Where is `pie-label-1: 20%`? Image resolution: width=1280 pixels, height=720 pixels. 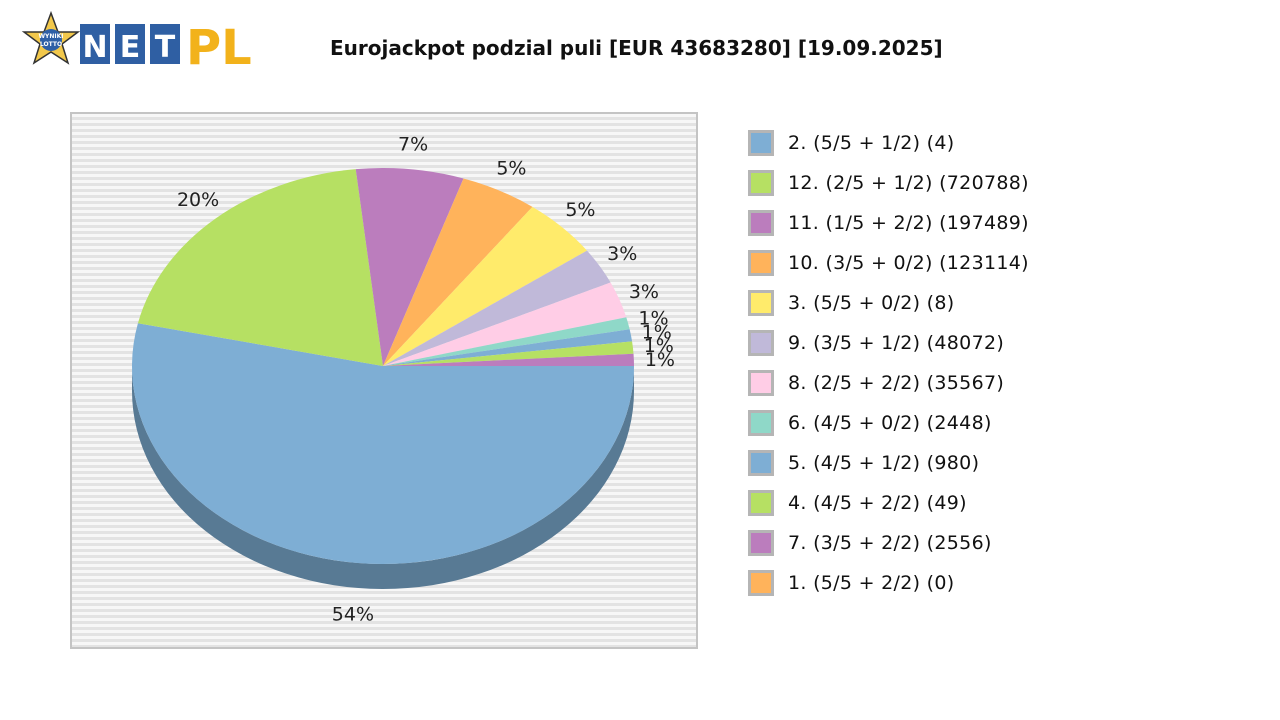
pie-label-1: 20% is located at coordinates (198, 200).